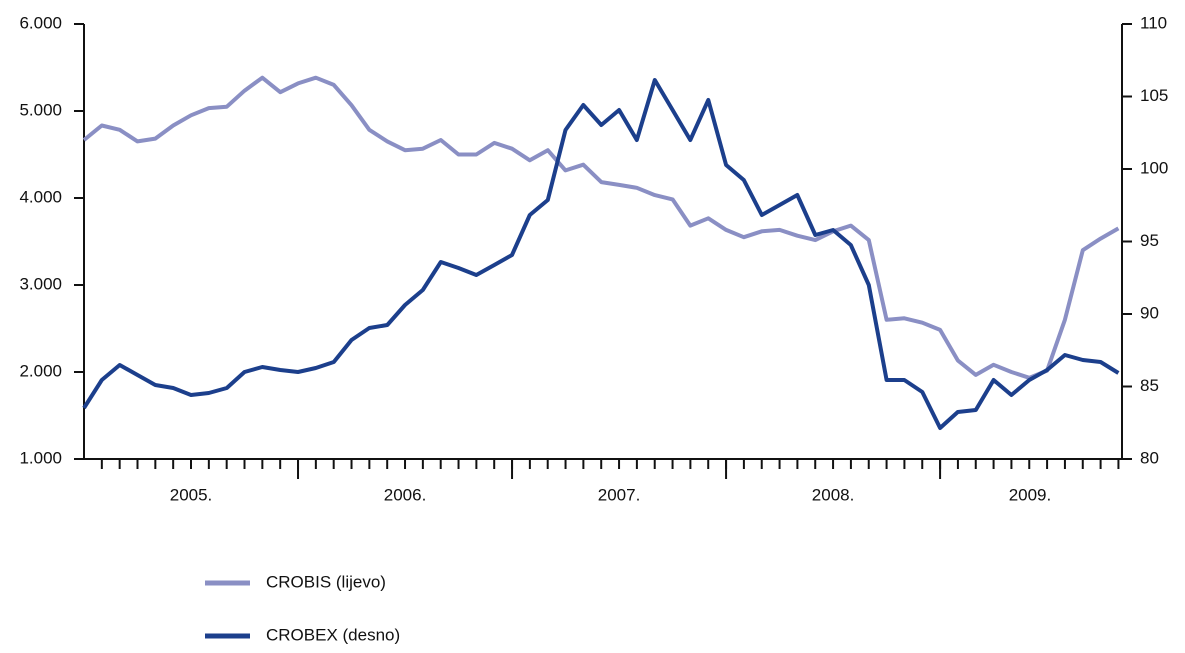 The height and width of the screenshot is (653, 1185). Describe the element at coordinates (1149, 385) in the screenshot. I see `y2-tick-label: 85` at that location.